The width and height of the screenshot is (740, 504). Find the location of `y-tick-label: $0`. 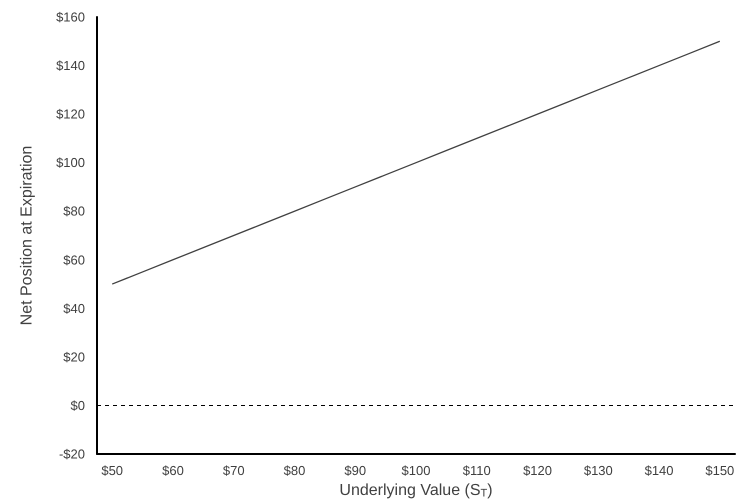

y-tick-label: $0 is located at coordinates (77, 405).